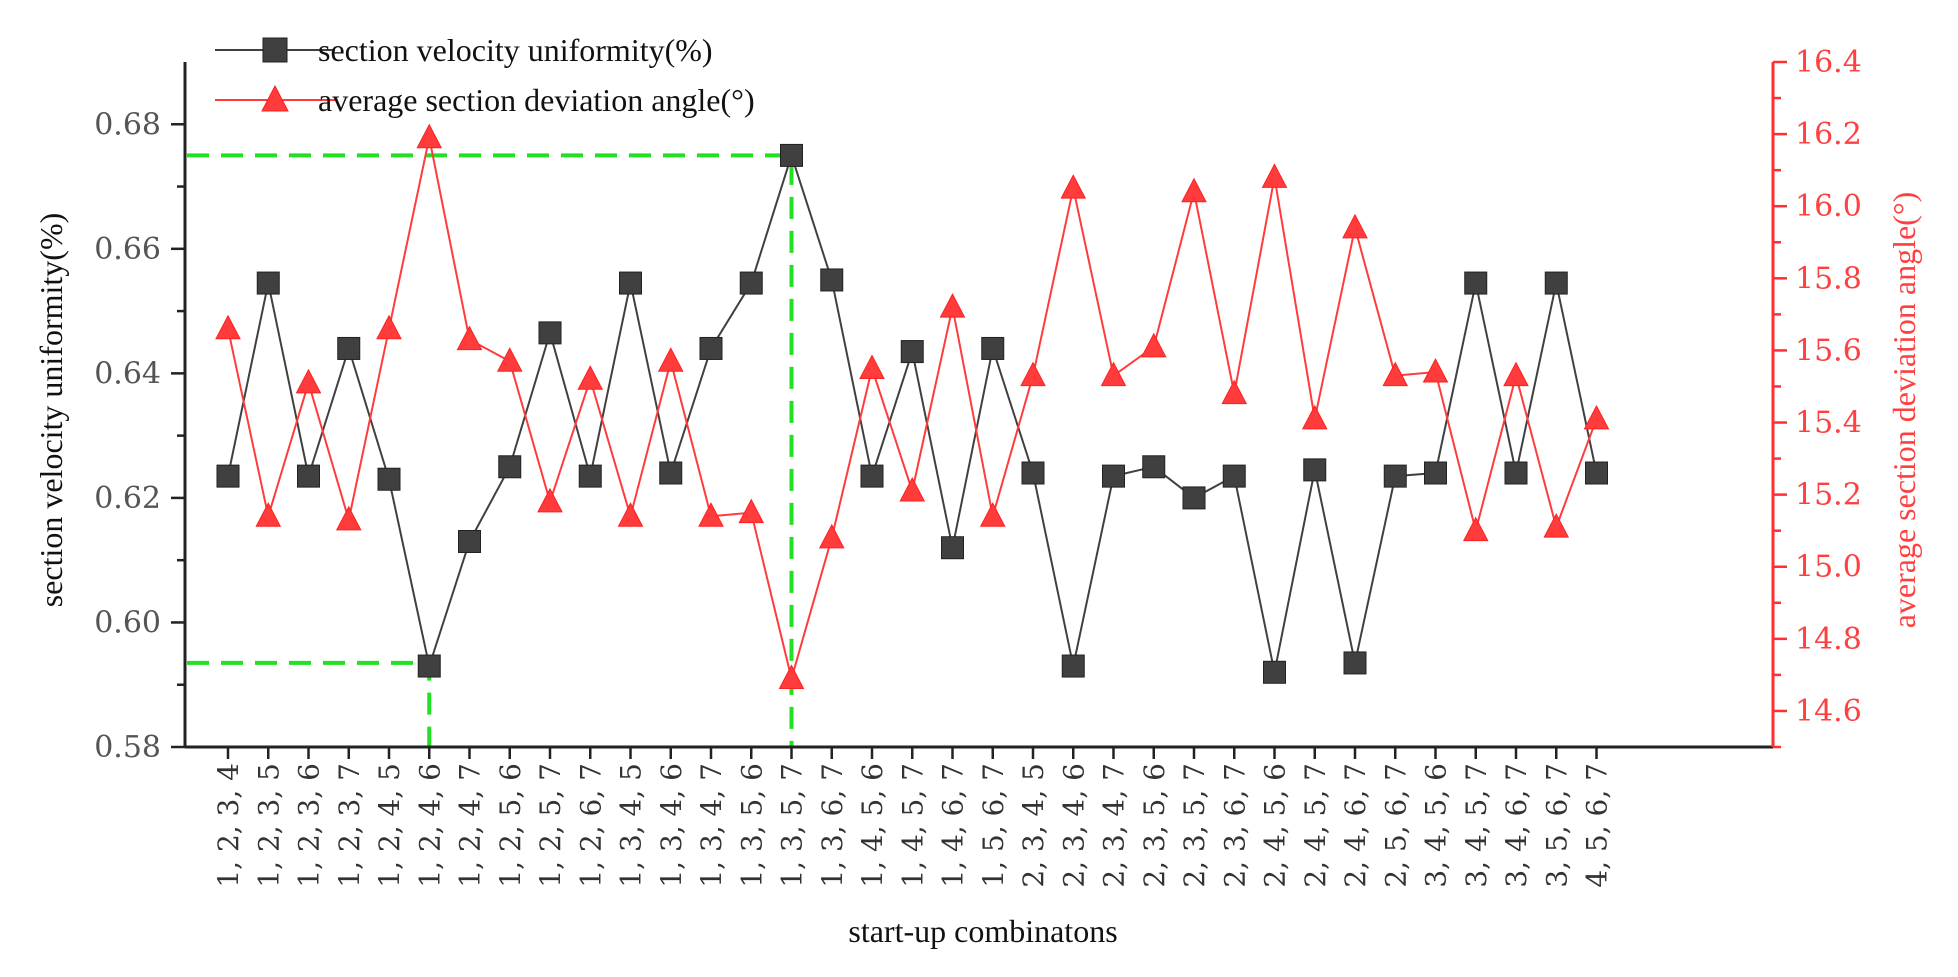  Describe the element at coordinates (429, 825) in the screenshot. I see `x-tick-label: 1, 2, 4, 6` at that location.